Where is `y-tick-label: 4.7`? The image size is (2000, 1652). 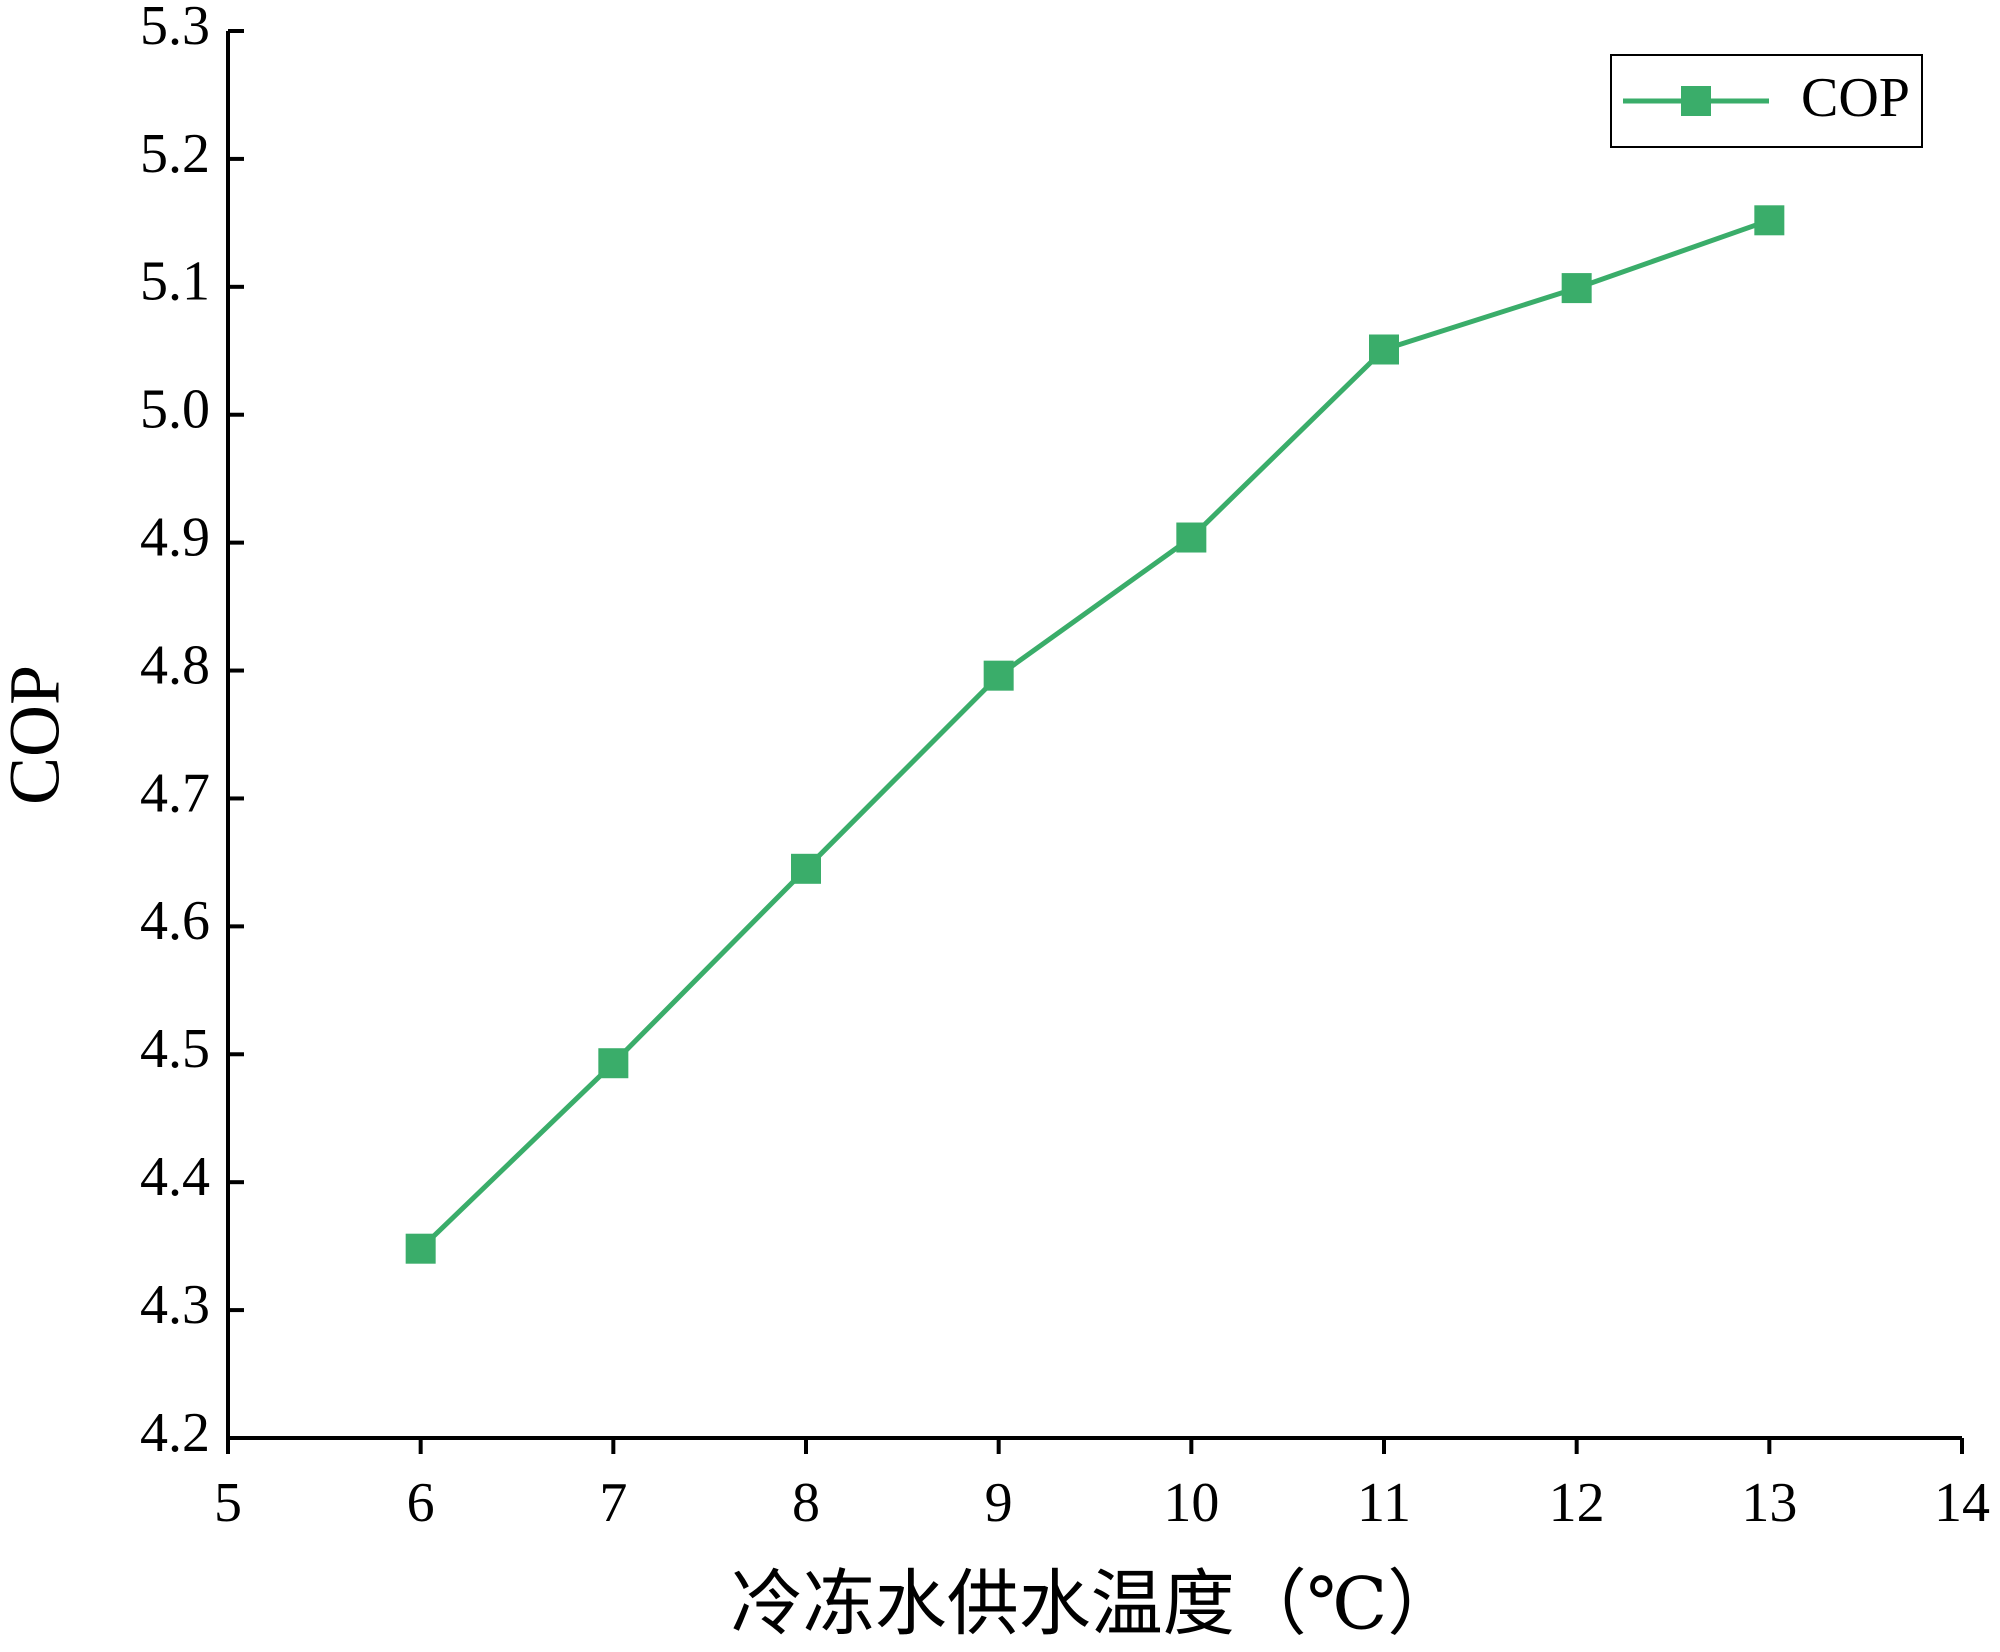 y-tick-label: 4.7 is located at coordinates (175, 793).